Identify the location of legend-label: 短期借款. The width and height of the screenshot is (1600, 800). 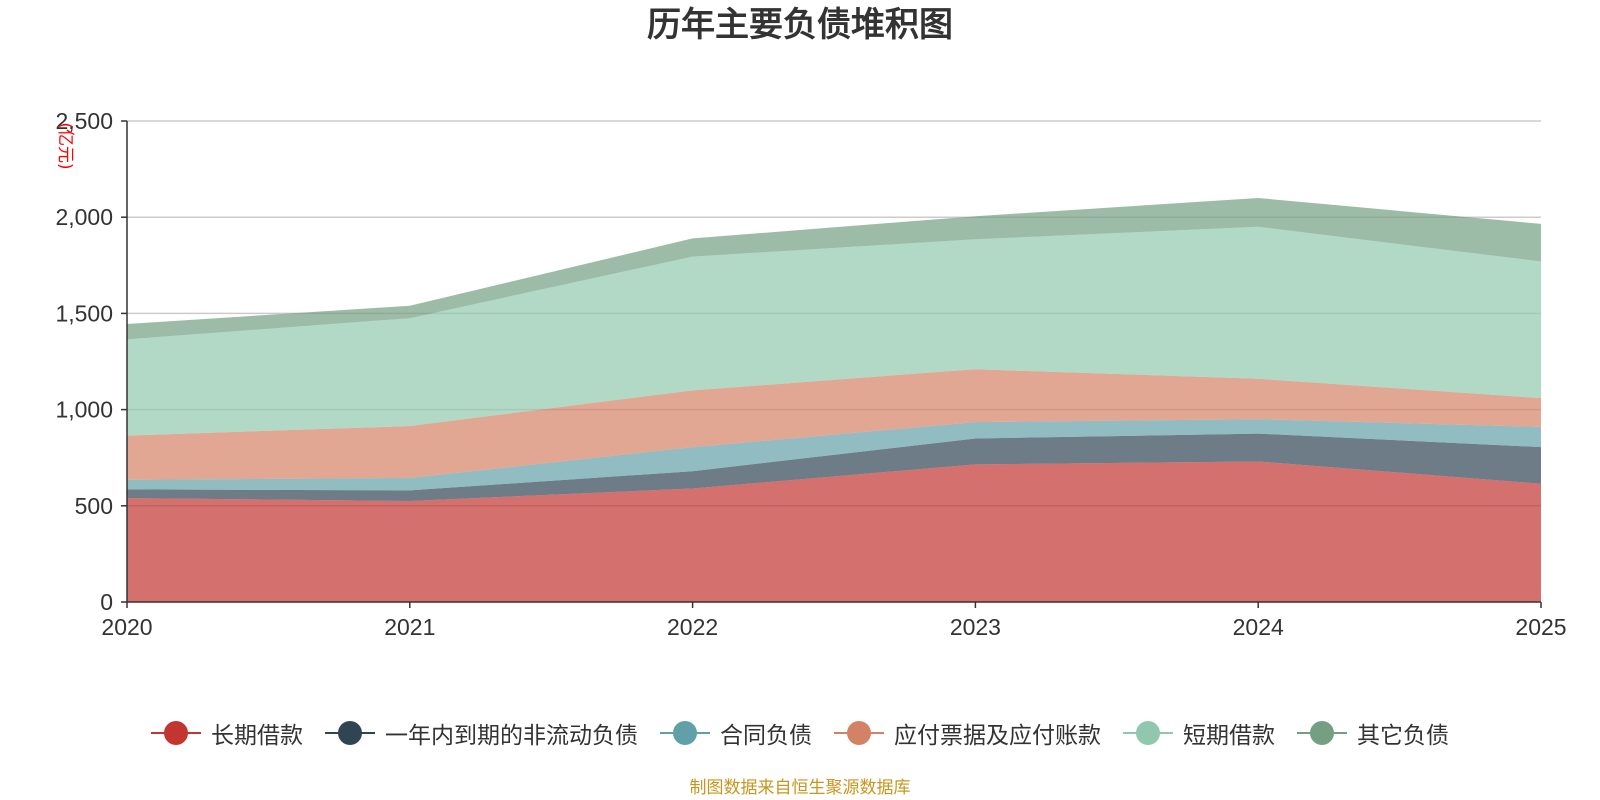
(1229, 735).